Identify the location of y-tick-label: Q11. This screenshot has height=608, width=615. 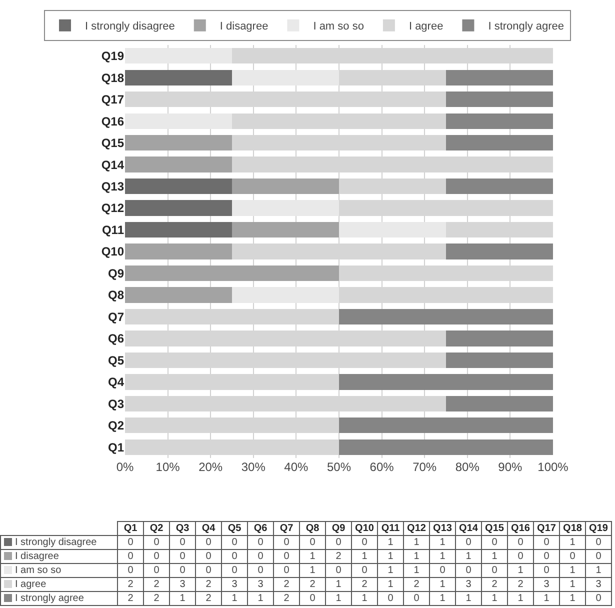
(113, 229).